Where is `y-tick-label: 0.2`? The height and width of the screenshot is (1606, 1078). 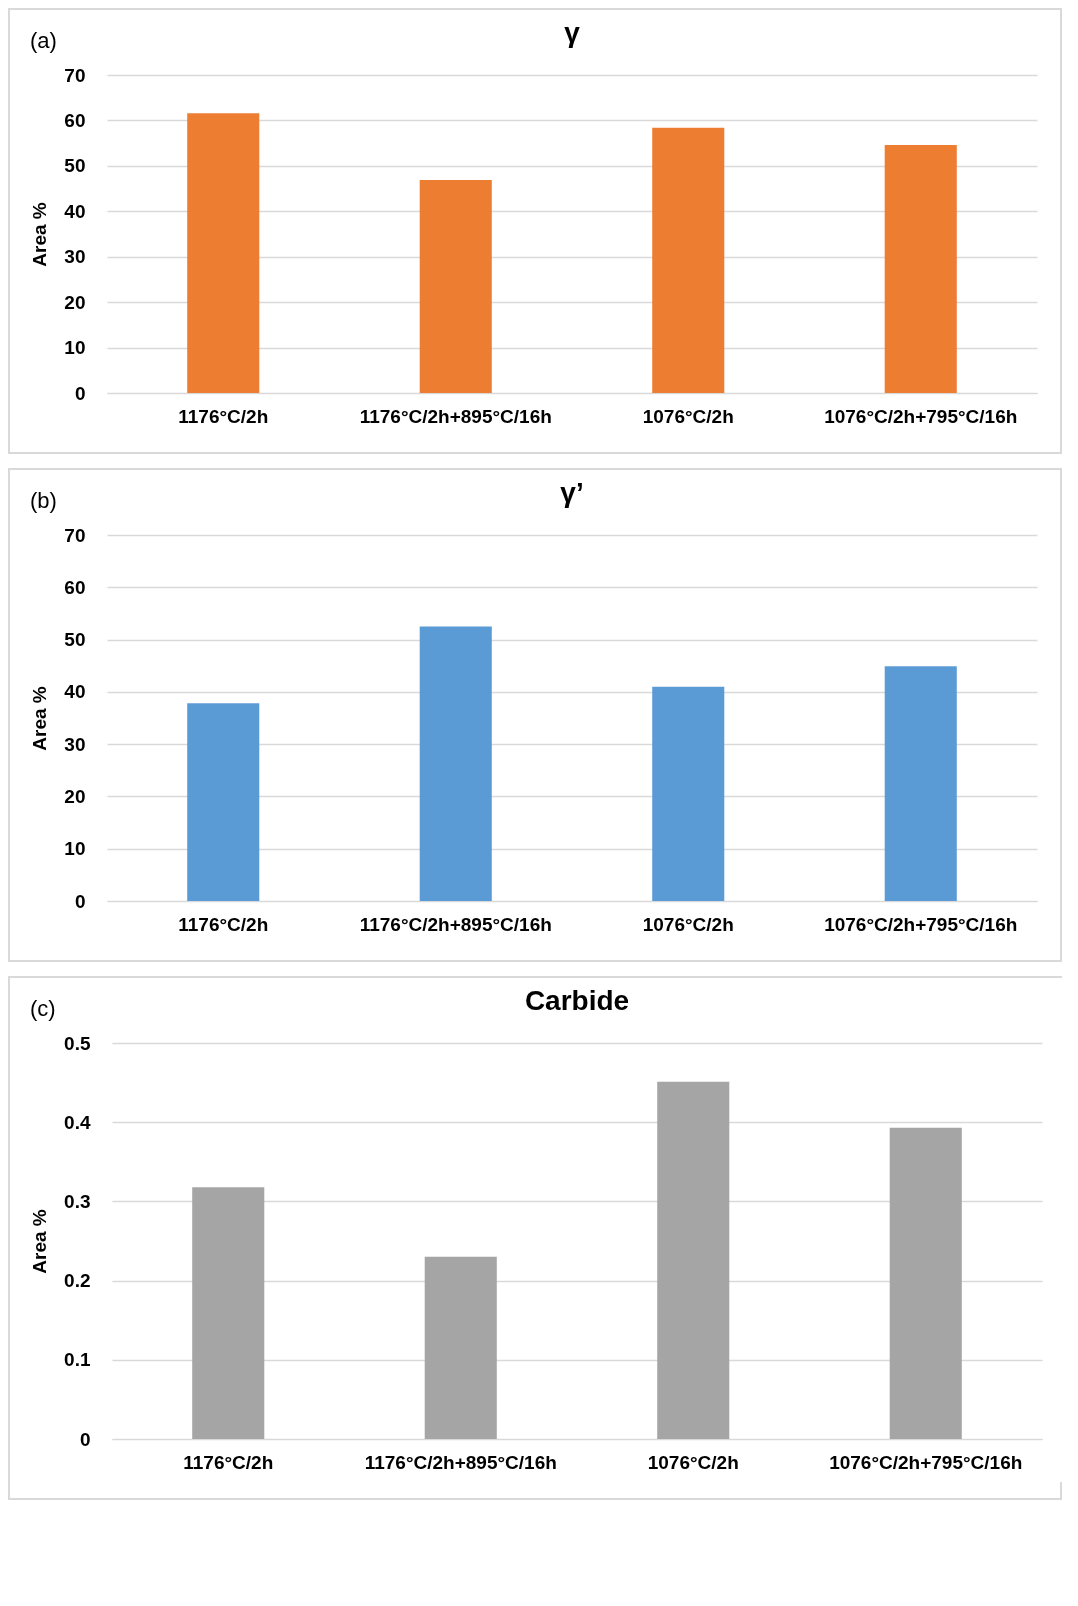 y-tick-label: 0.2 is located at coordinates (77, 1281).